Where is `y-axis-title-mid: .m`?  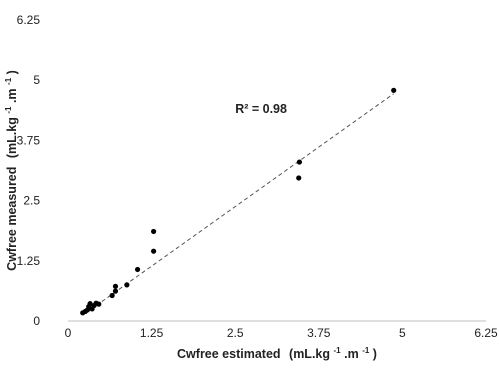
y-axis-title-mid: .m is located at coordinates (12, 95).